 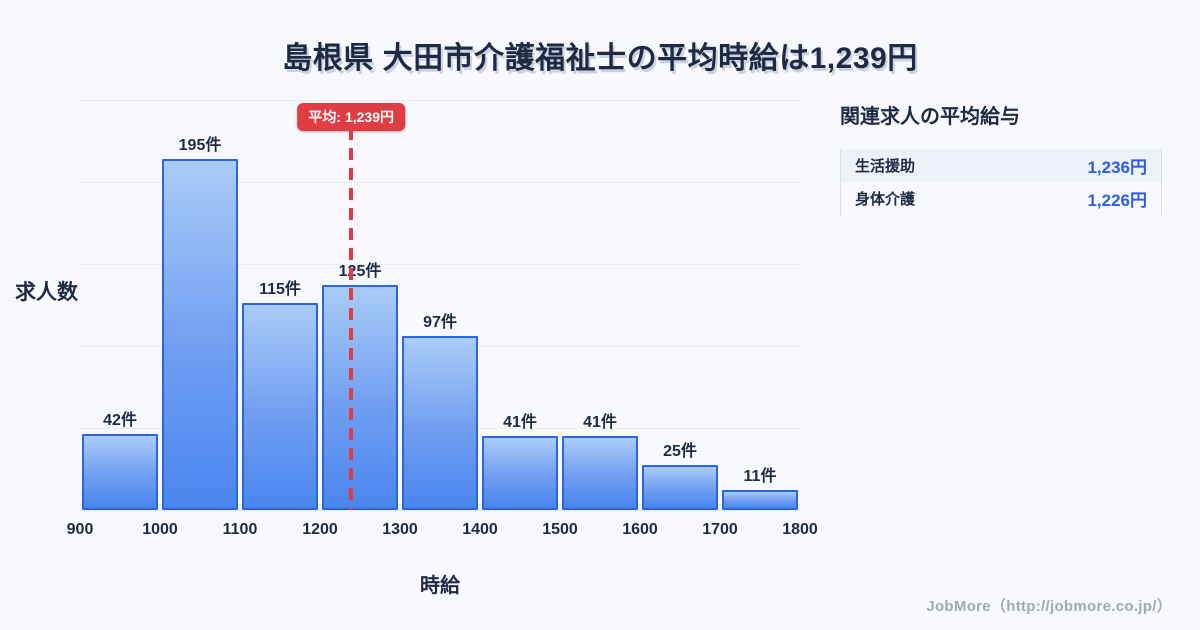 I want to click on panel-title: 関連求人の平均給与, so click(x=930, y=117).